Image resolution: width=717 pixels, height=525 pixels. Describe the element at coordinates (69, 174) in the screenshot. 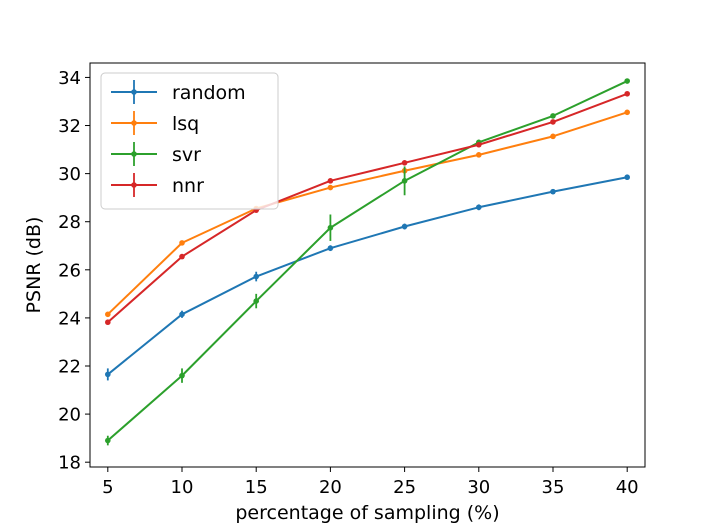

I see `y-tick-label: 30` at that location.